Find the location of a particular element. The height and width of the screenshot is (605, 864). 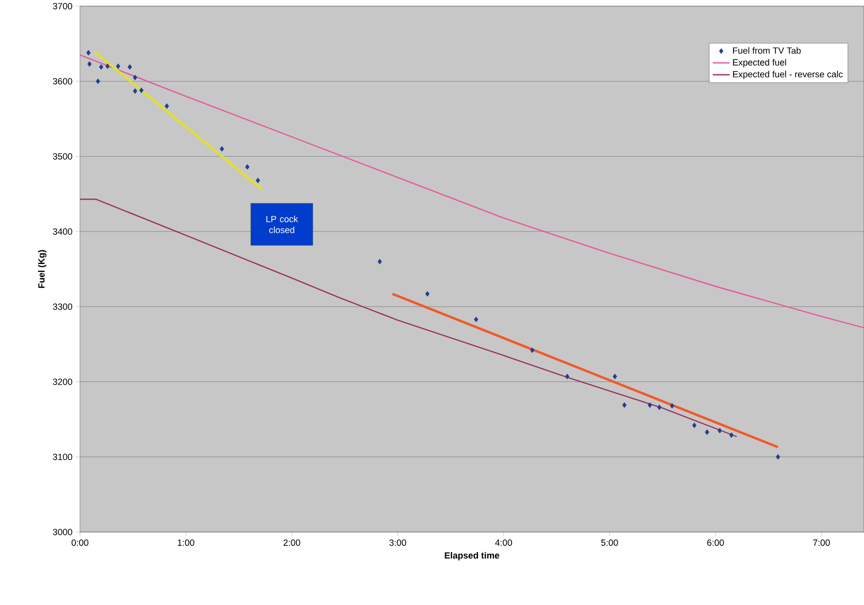

legend-label: Expected fuel is located at coordinates (759, 63).